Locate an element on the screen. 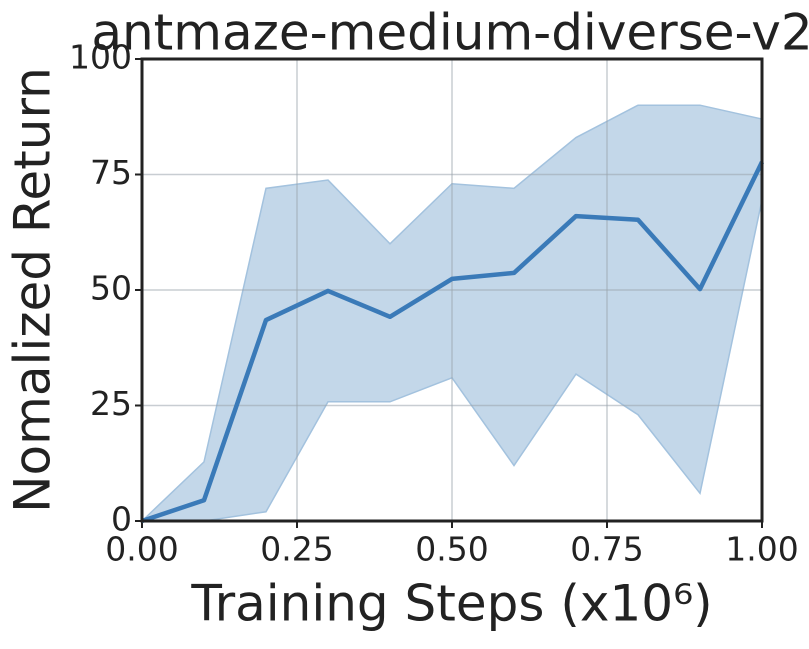  x-tick-label: 1.00 is located at coordinates (761, 549).